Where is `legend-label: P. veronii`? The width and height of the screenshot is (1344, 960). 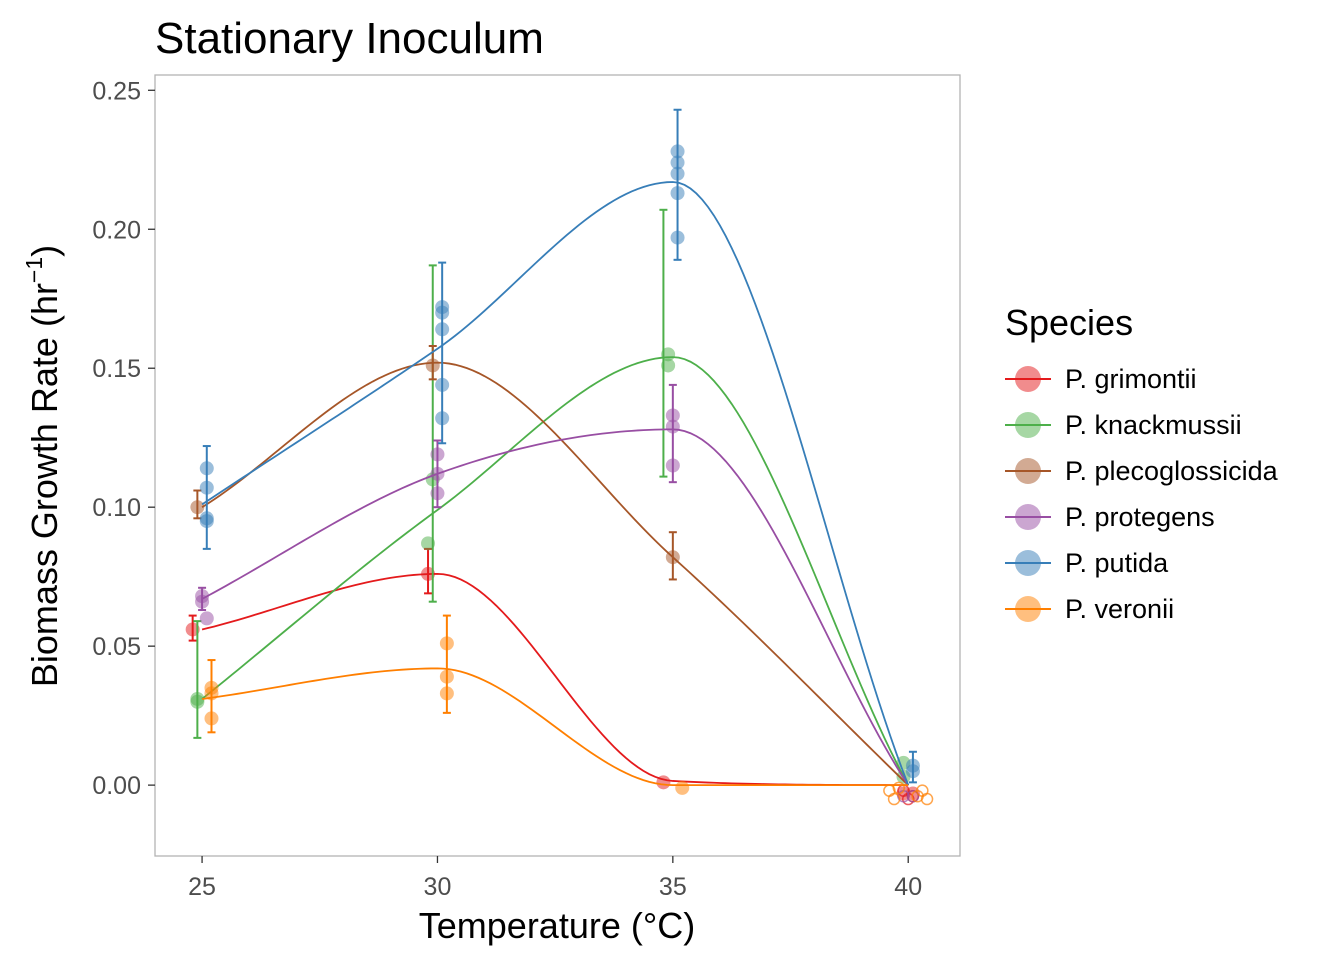 legend-label: P. veronii is located at coordinates (1119, 609).